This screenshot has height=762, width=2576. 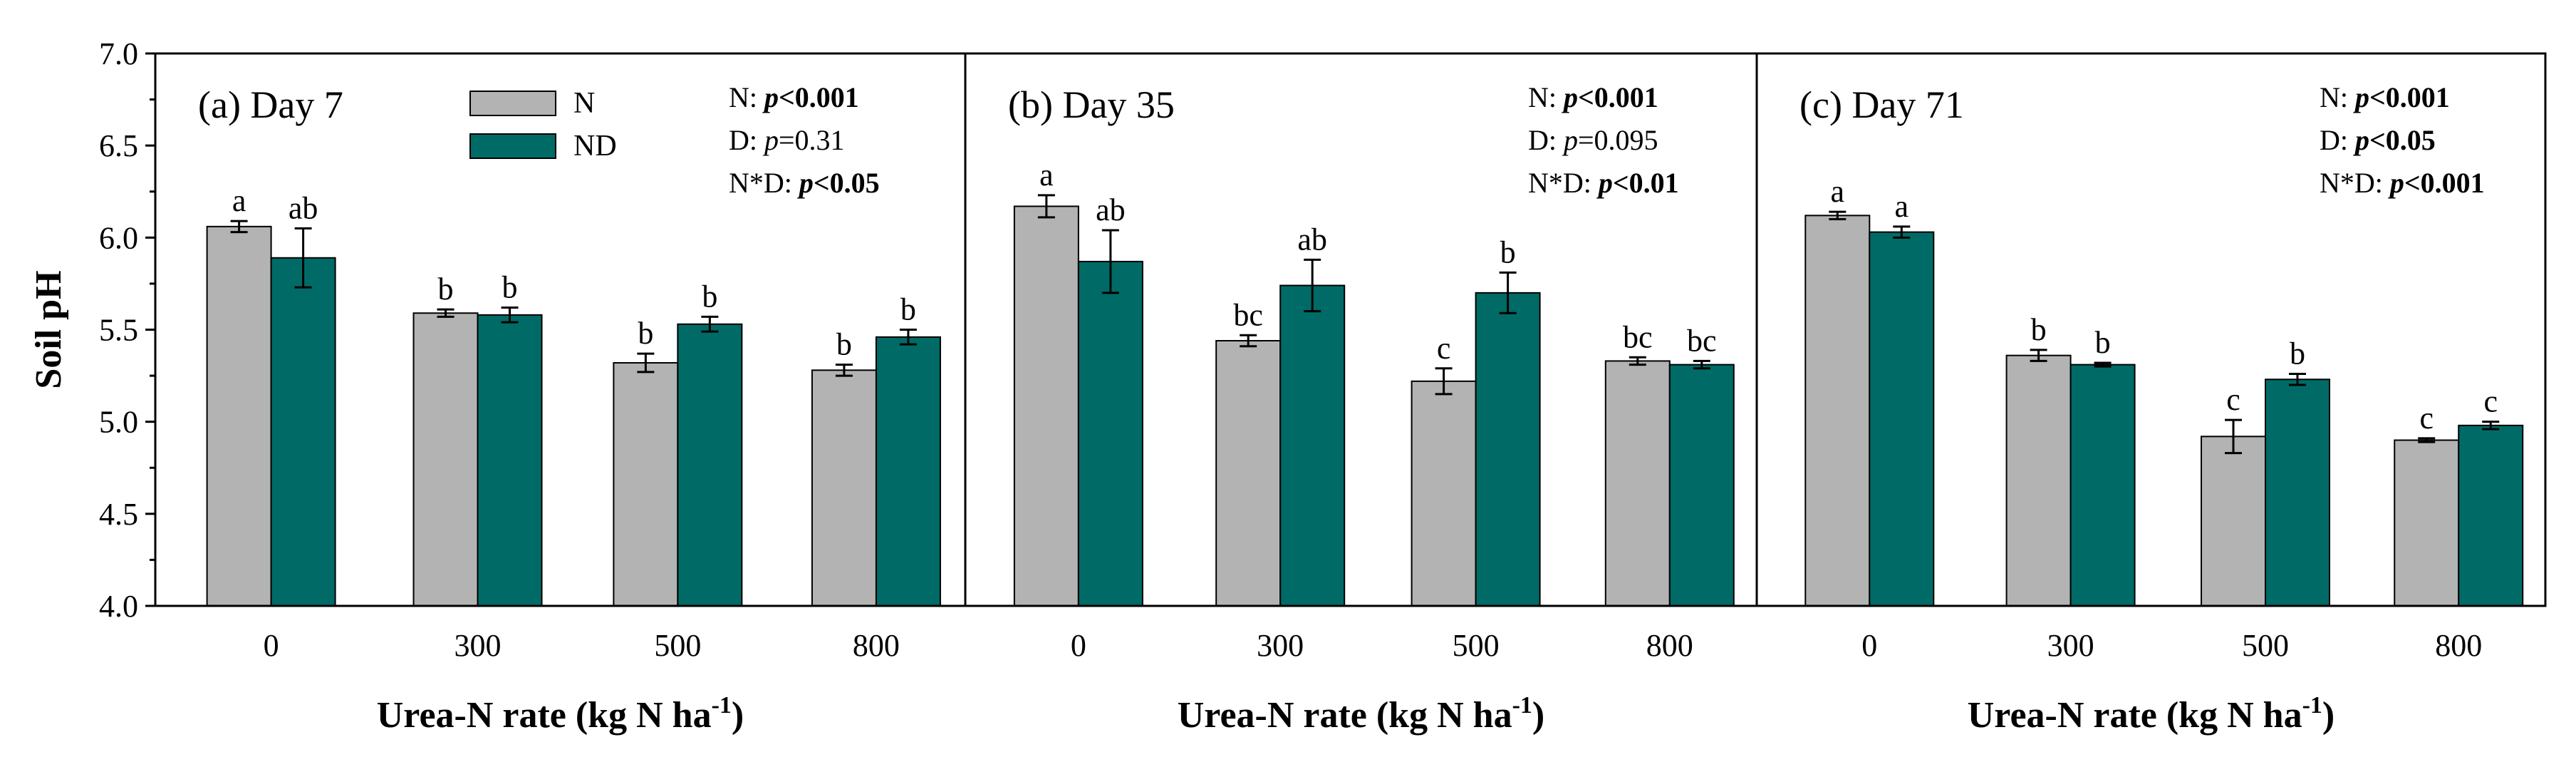 I want to click on letter-N-300: bc, so click(x=1248, y=314).